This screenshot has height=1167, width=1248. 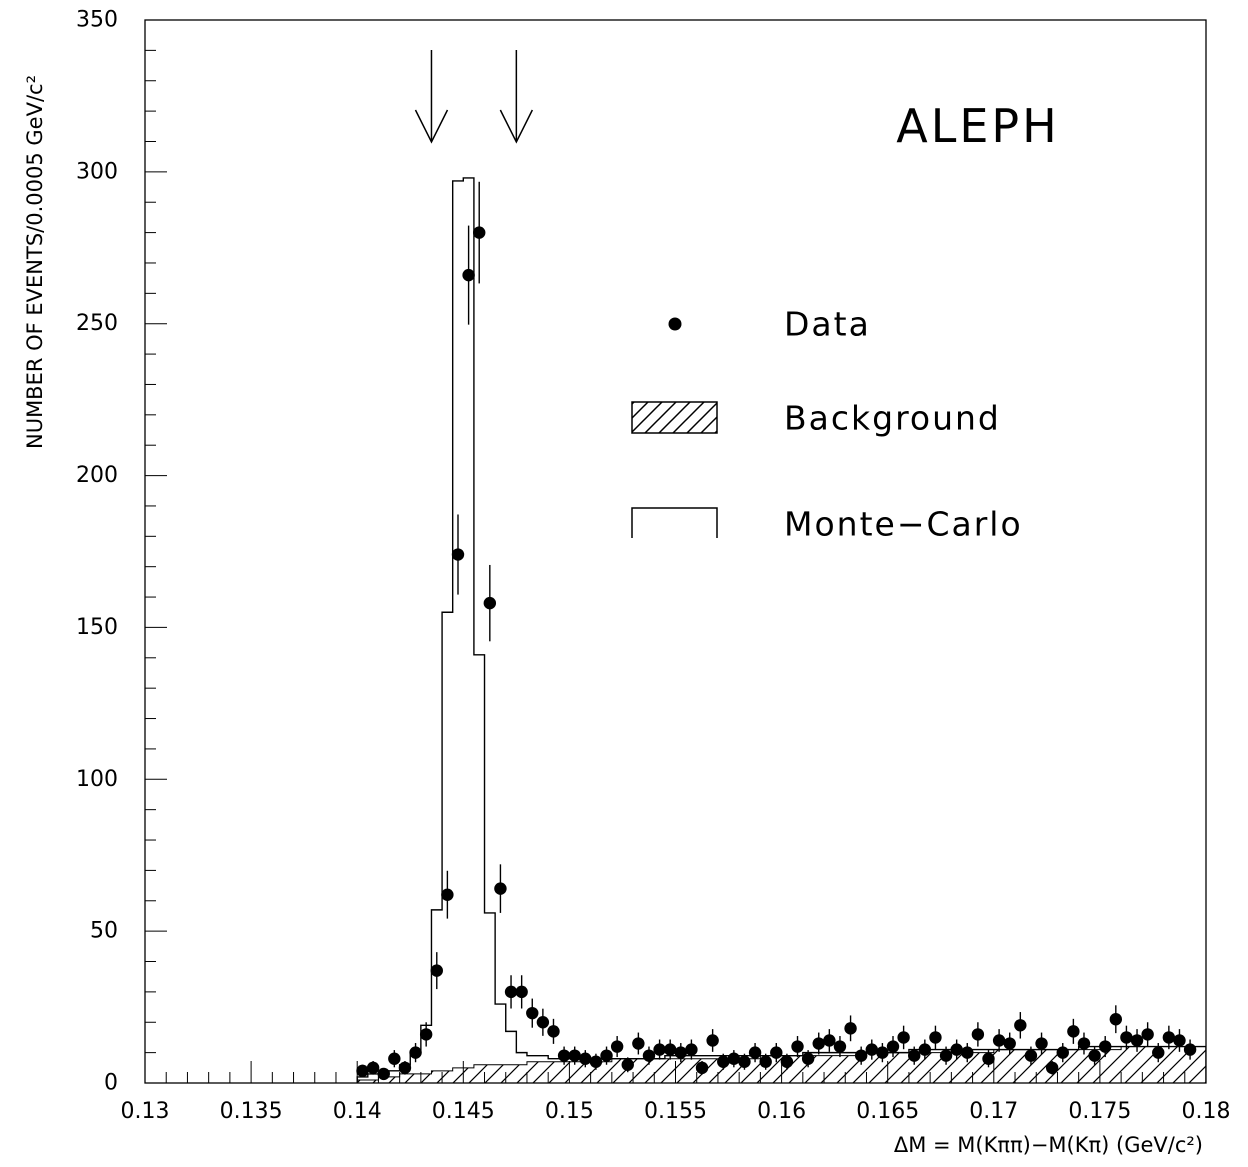 I want to click on x-tick-label: 0.17, so click(x=993, y=1111).